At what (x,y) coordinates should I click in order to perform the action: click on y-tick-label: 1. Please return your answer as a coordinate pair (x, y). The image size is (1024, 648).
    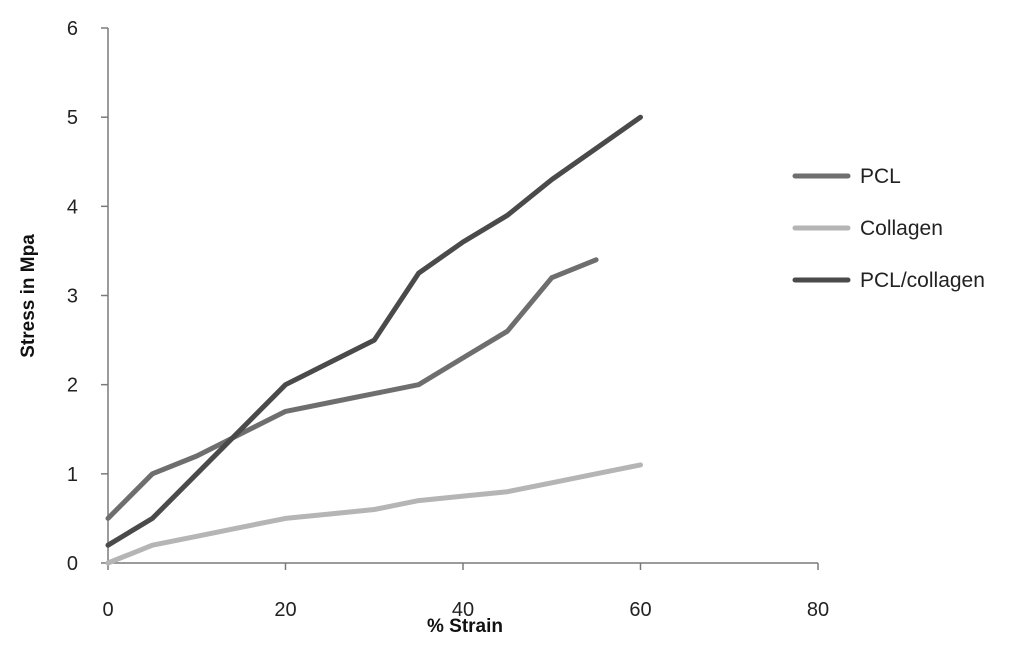
    Looking at the image, I should click on (72, 475).